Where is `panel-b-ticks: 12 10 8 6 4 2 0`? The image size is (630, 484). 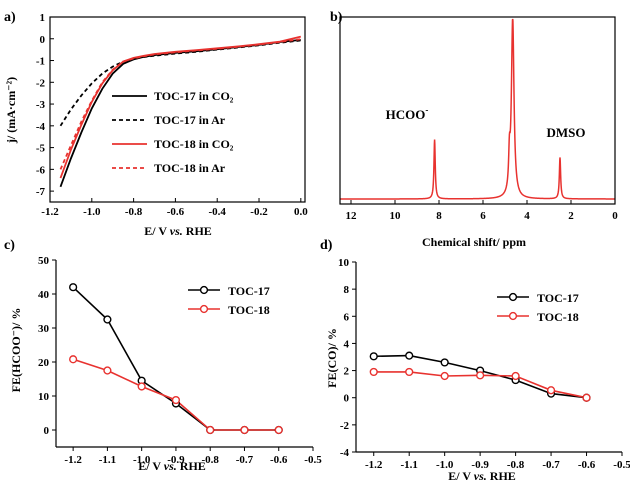 panel-b-ticks: 12 10 8 6 4 2 0 is located at coordinates (482, 211).